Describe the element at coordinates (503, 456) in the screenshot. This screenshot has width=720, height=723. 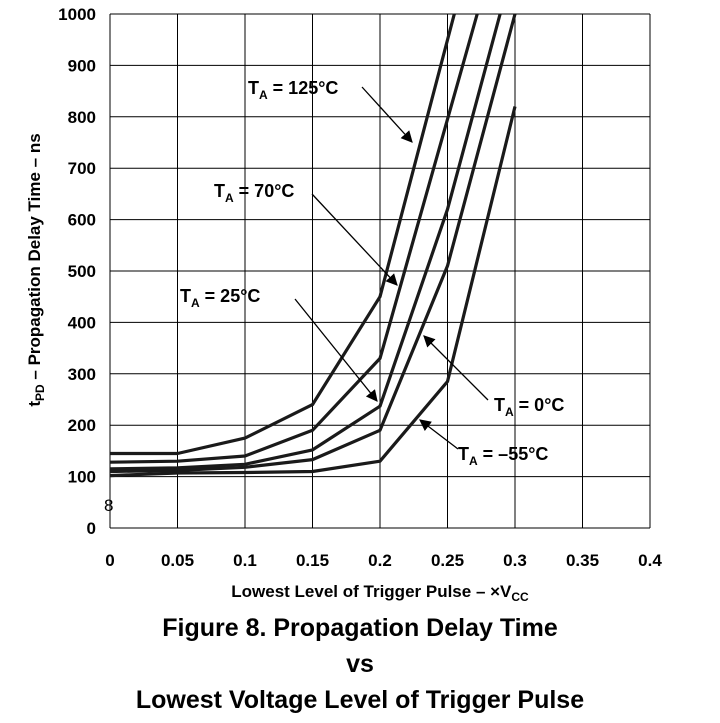
I see `series-label: TA = –55°C` at that location.